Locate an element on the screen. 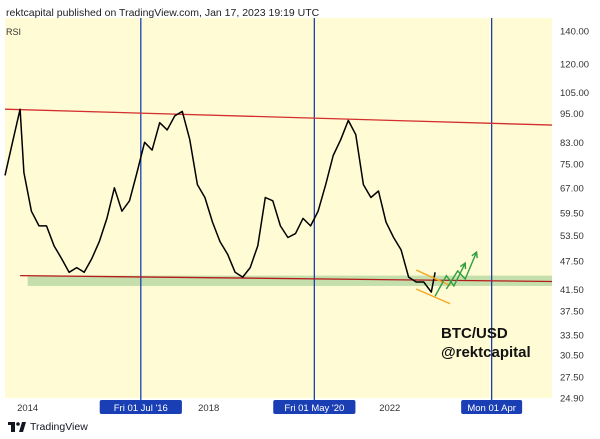  y-tick-label: 140.00 is located at coordinates (574, 32).